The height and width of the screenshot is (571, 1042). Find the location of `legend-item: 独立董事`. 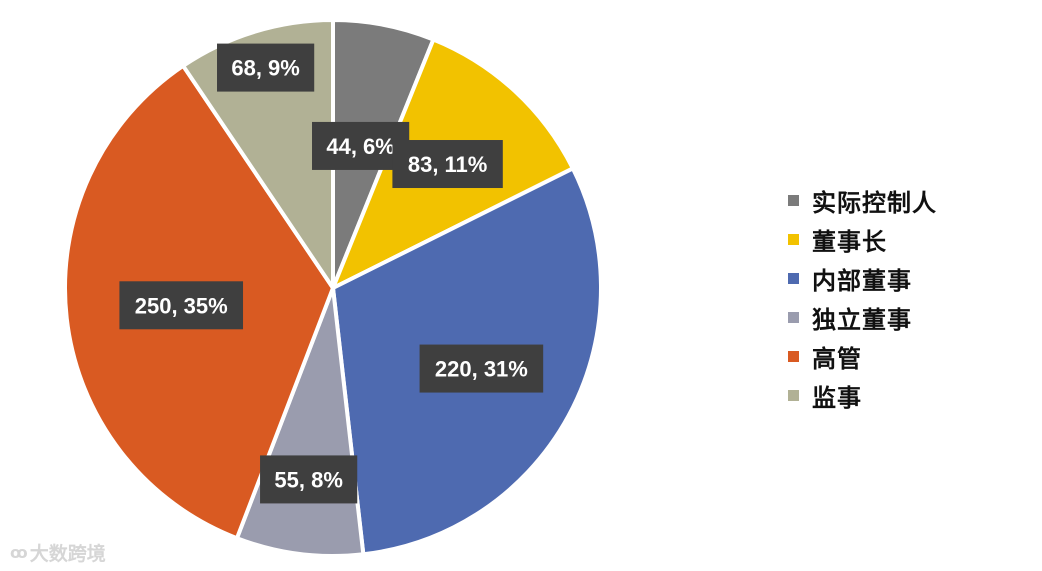

legend-item: 独立董事 is located at coordinates (862, 317).